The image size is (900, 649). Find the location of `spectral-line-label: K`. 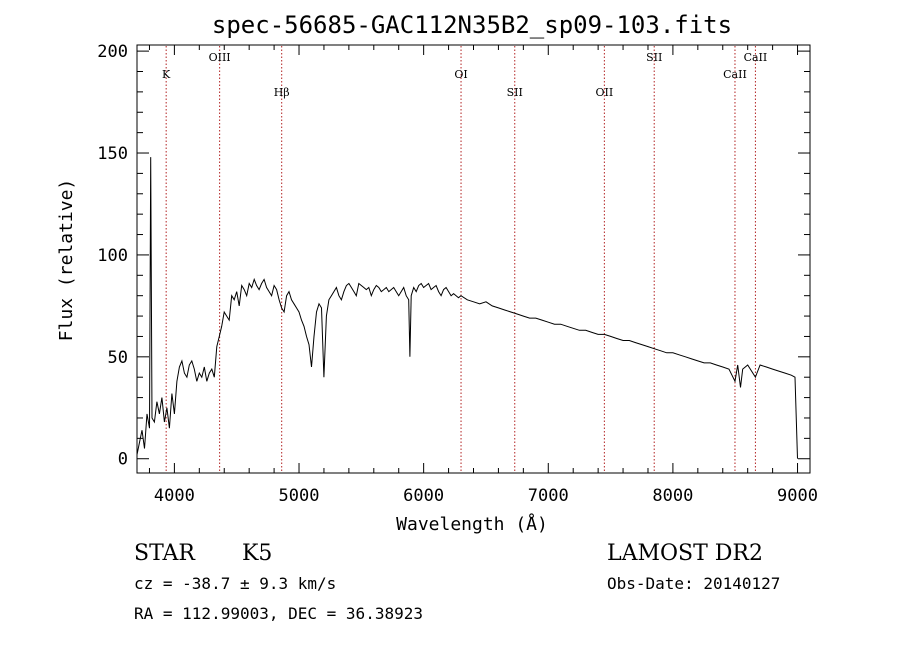

spectral-line-label: K is located at coordinates (166, 74).